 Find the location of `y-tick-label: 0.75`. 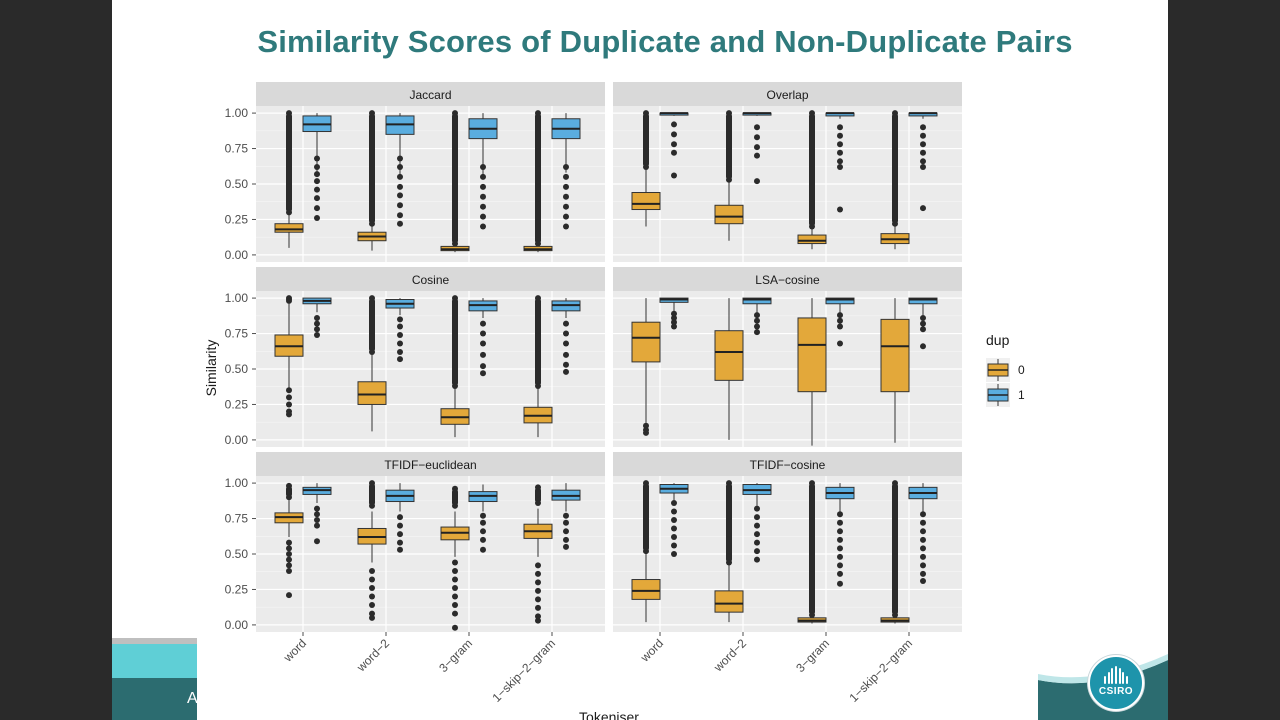

y-tick-label: 0.75 is located at coordinates (237, 334).